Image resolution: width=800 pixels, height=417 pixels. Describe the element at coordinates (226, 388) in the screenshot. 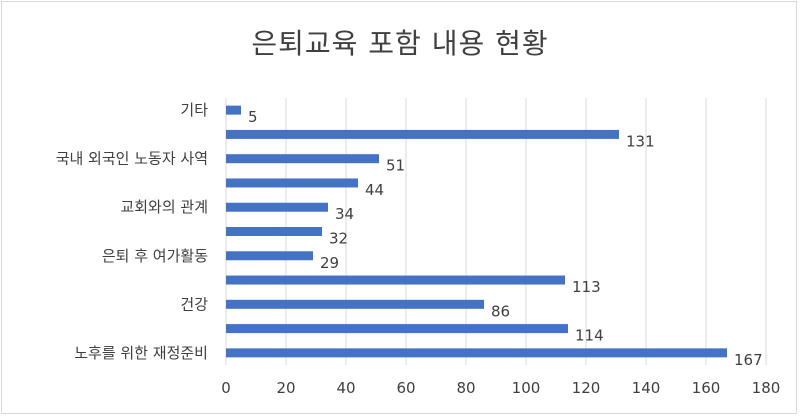

I see `x-tick-label: 0` at that location.